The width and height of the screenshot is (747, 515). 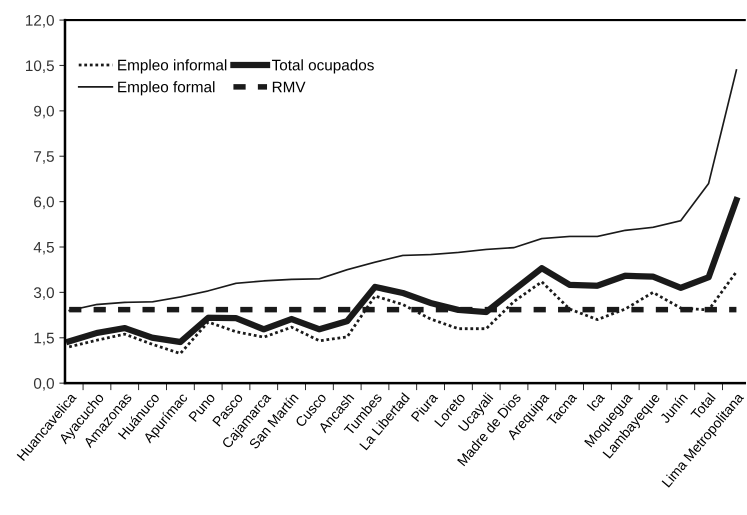 I want to click on y-tick-label: 7,5, so click(x=44, y=157).